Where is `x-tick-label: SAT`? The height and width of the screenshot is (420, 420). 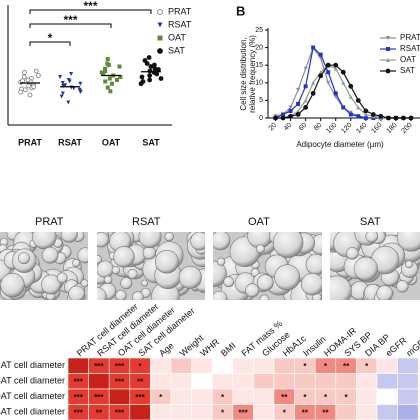
x-tick-label: SAT is located at coordinates (151, 142).